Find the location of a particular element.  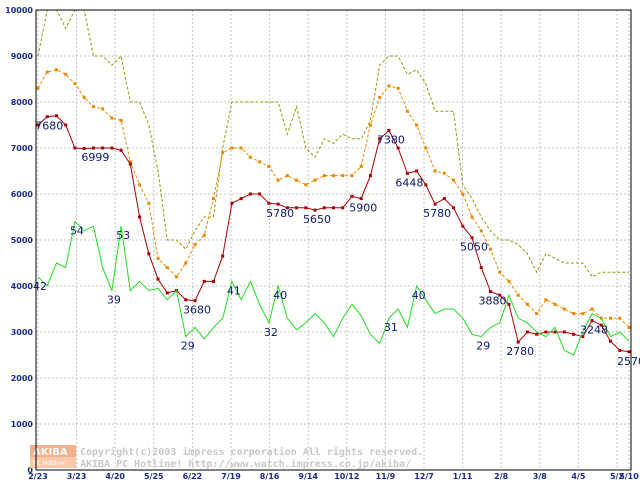

data-label: 6999 is located at coordinates (95, 157).